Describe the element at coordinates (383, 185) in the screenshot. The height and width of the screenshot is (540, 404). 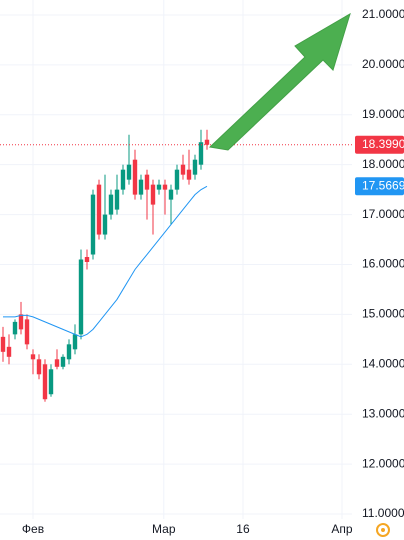
I see `ma-price-label: 17.5669` at that location.